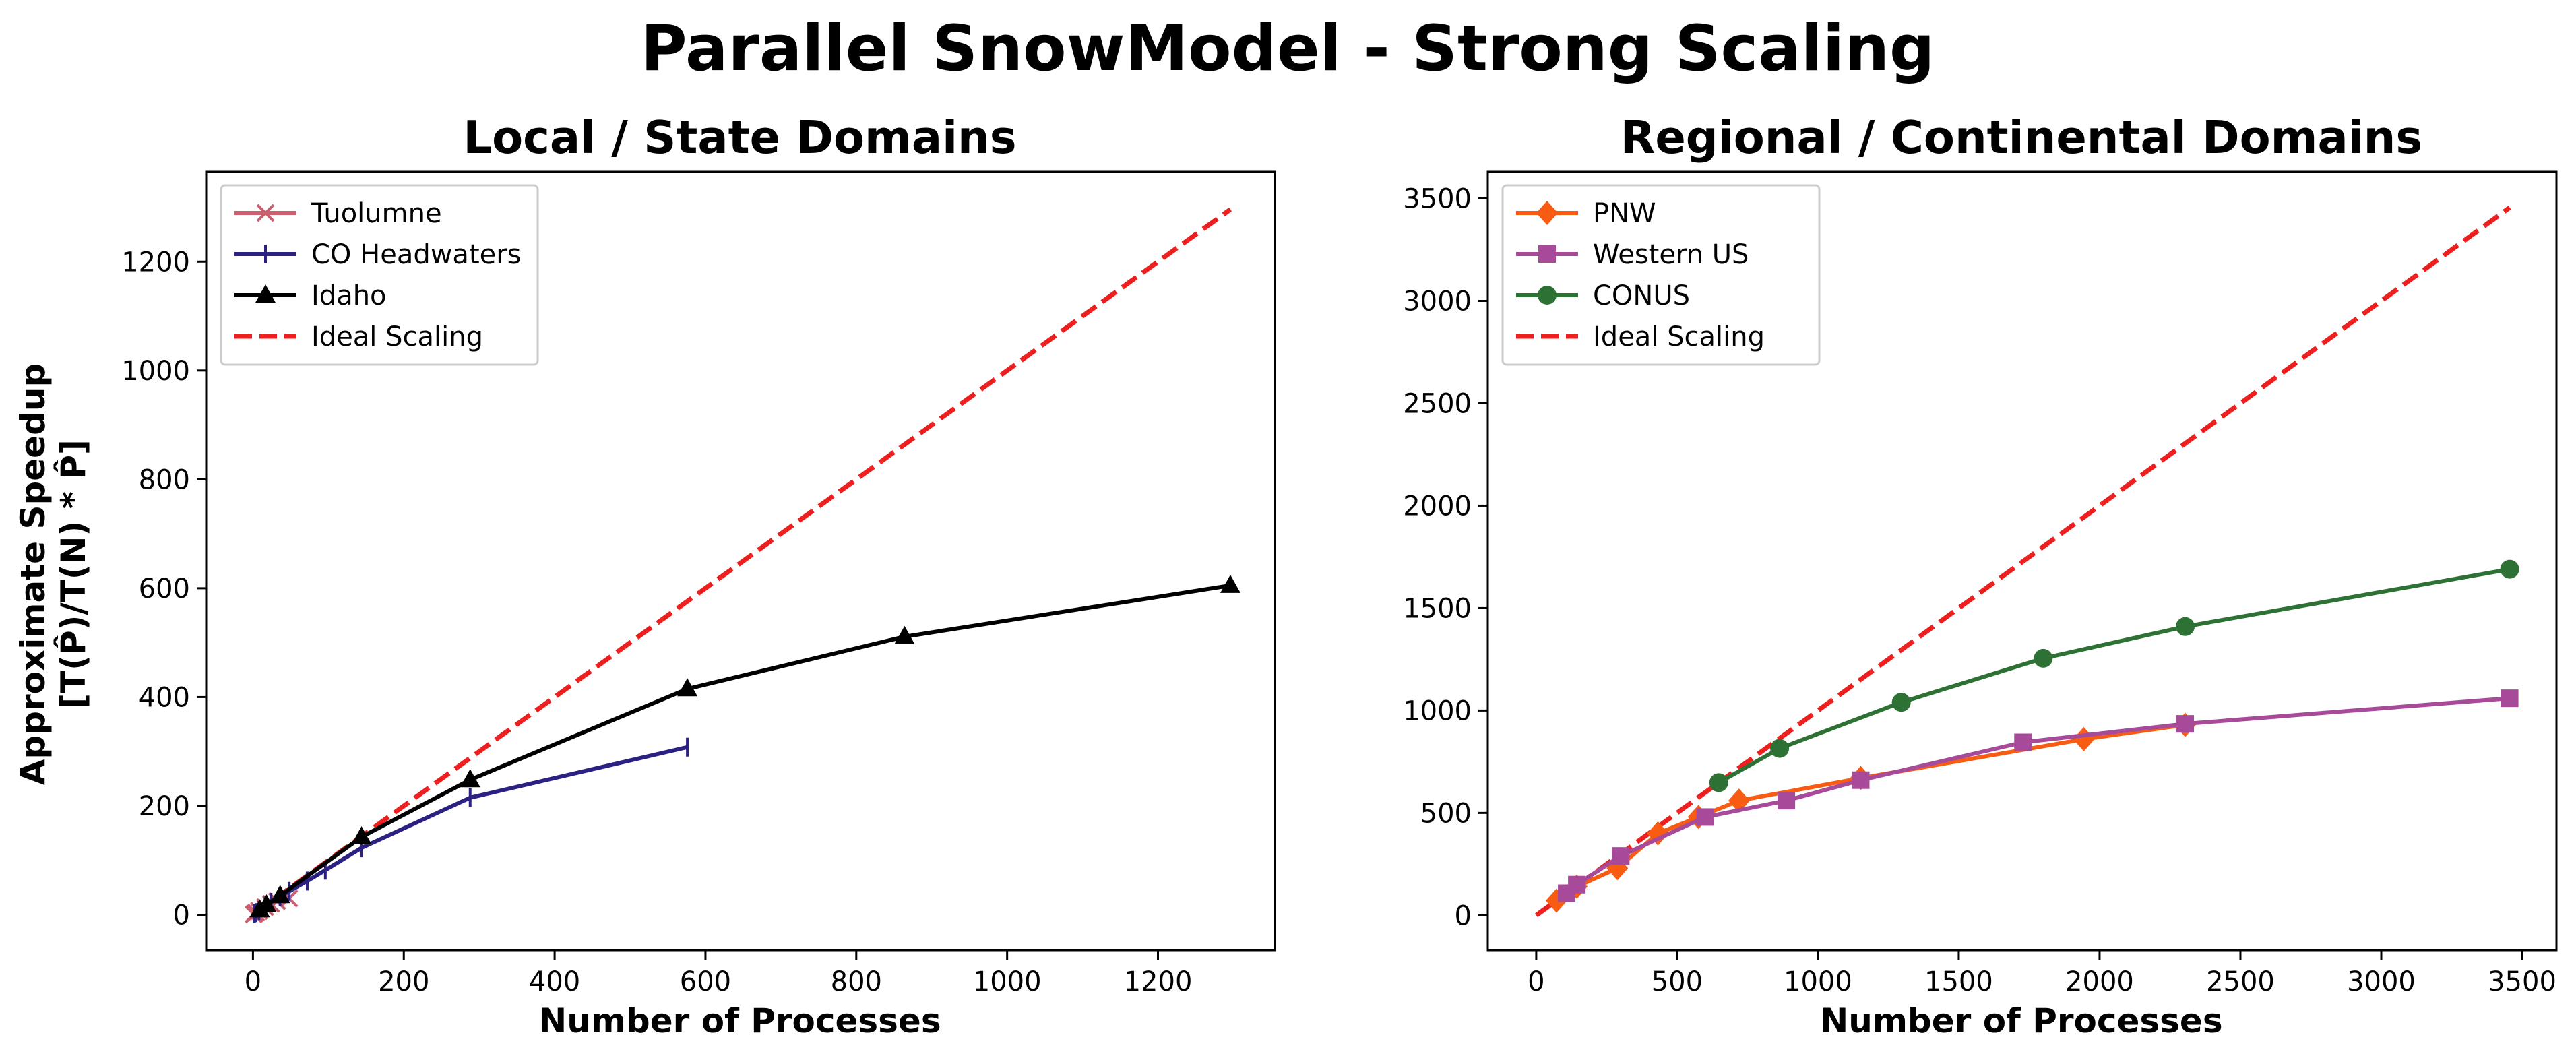  Describe the element at coordinates (1288, 49) in the screenshot. I see `figure-title: Parallel SnowModel - Strong Scaling` at that location.